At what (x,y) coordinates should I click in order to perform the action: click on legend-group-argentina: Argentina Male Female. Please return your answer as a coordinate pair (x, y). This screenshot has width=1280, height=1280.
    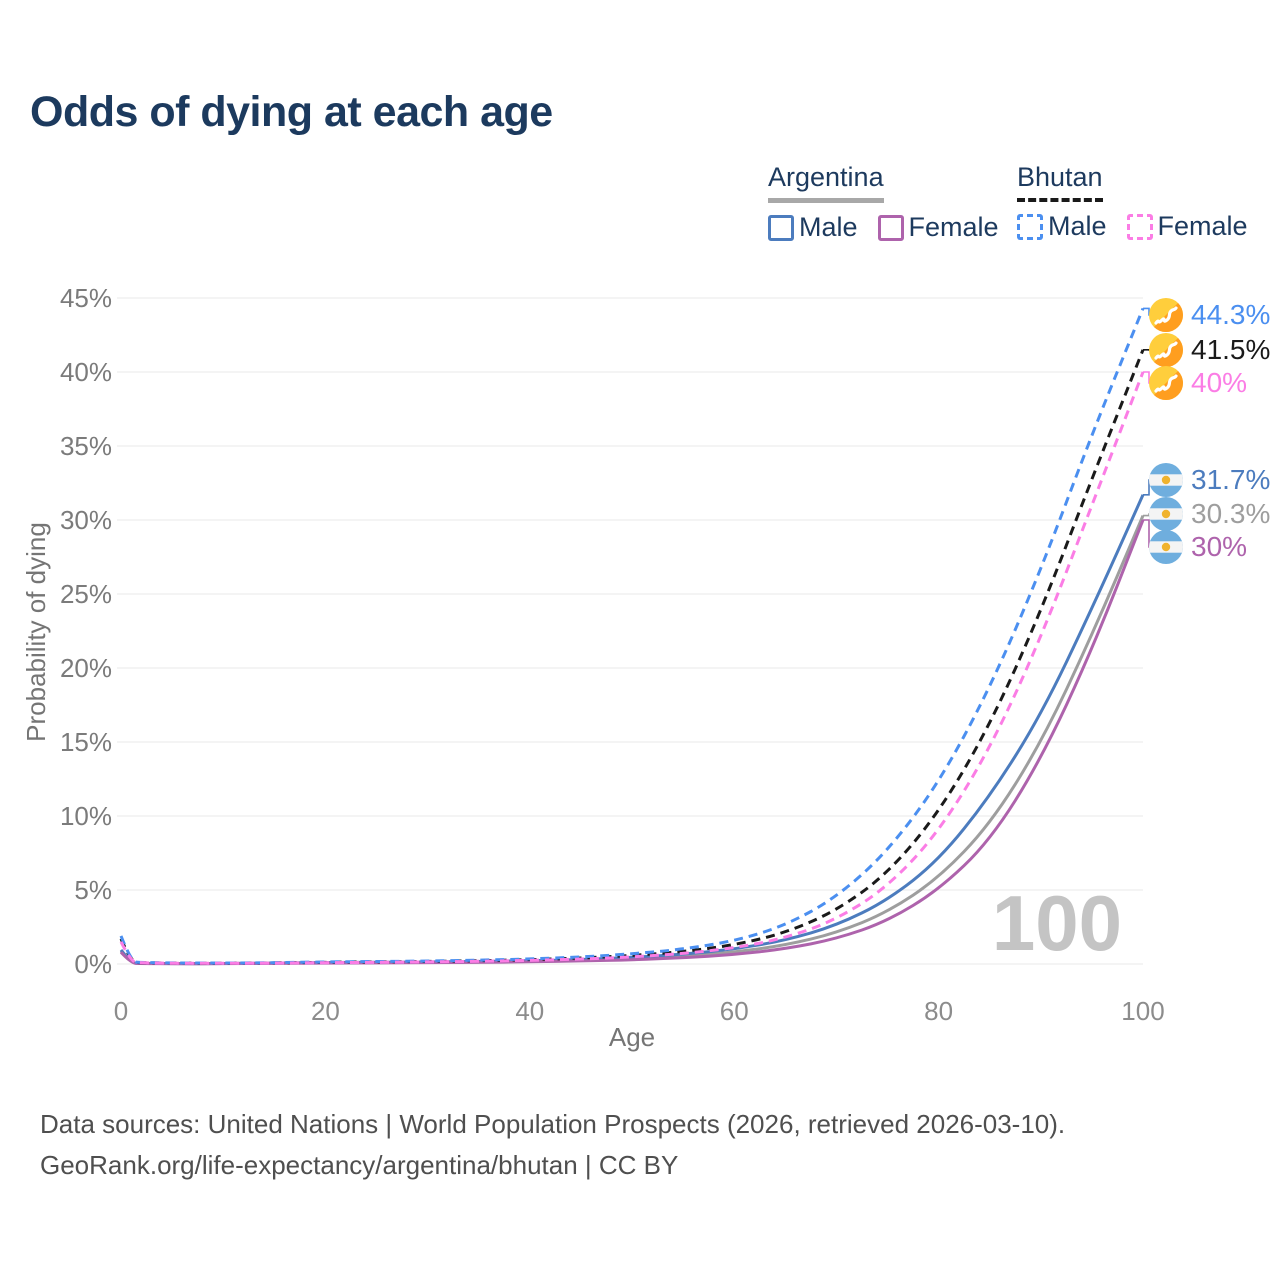
    Looking at the image, I should click on (883, 202).